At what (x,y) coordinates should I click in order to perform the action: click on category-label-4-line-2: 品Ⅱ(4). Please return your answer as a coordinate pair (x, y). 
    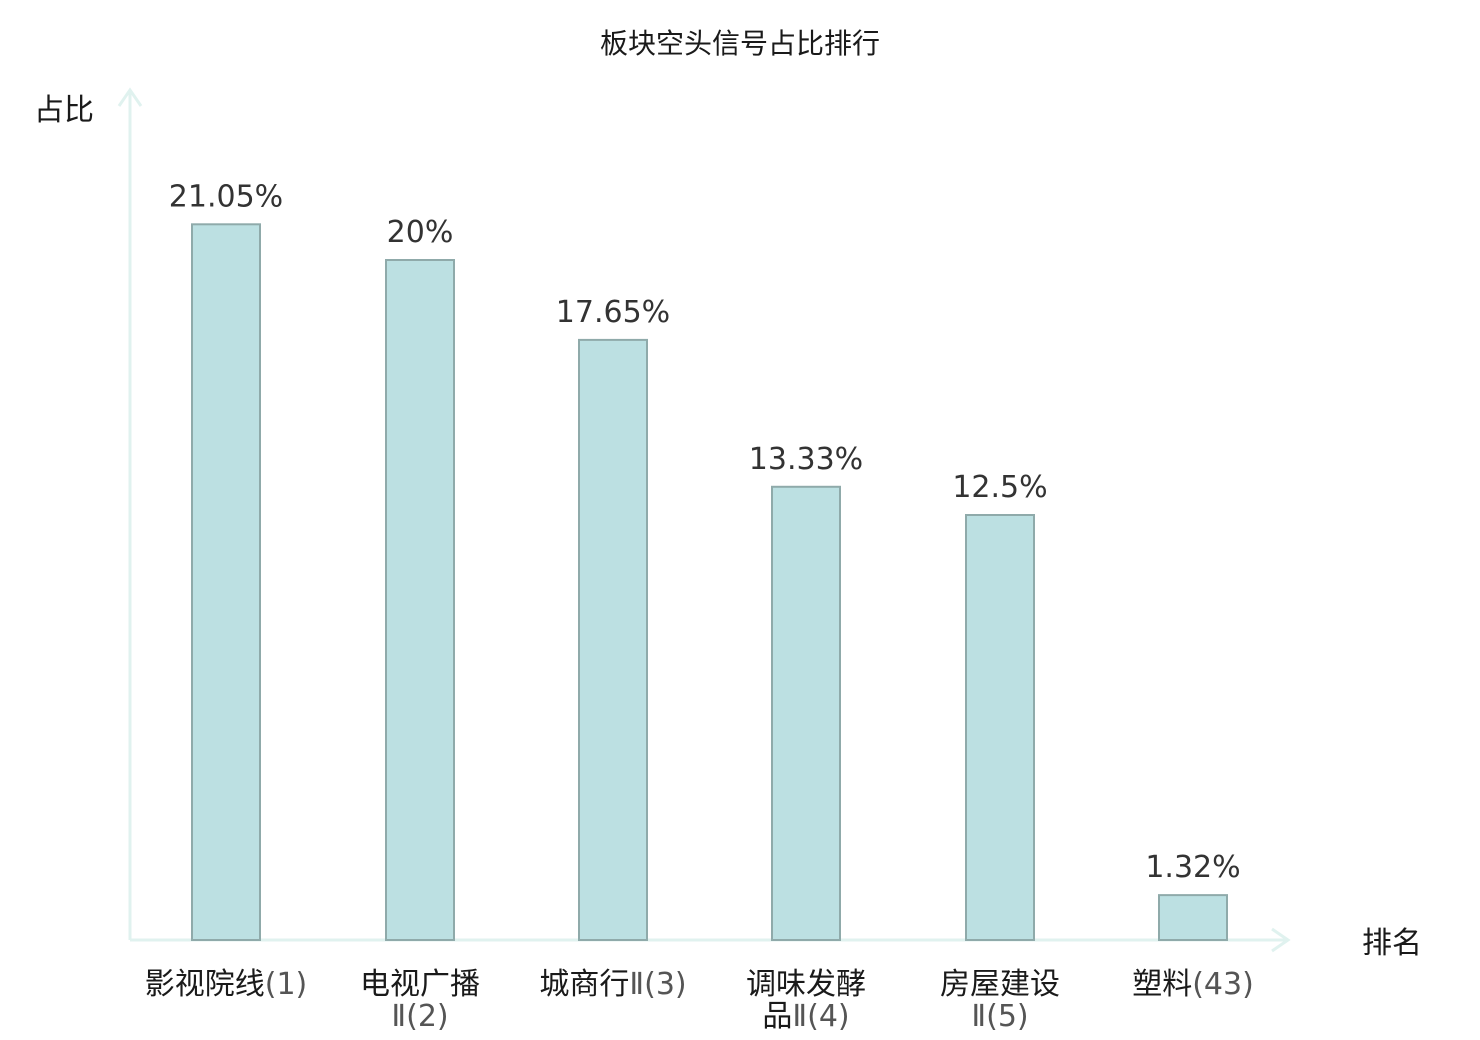
    Looking at the image, I should click on (805, 1016).